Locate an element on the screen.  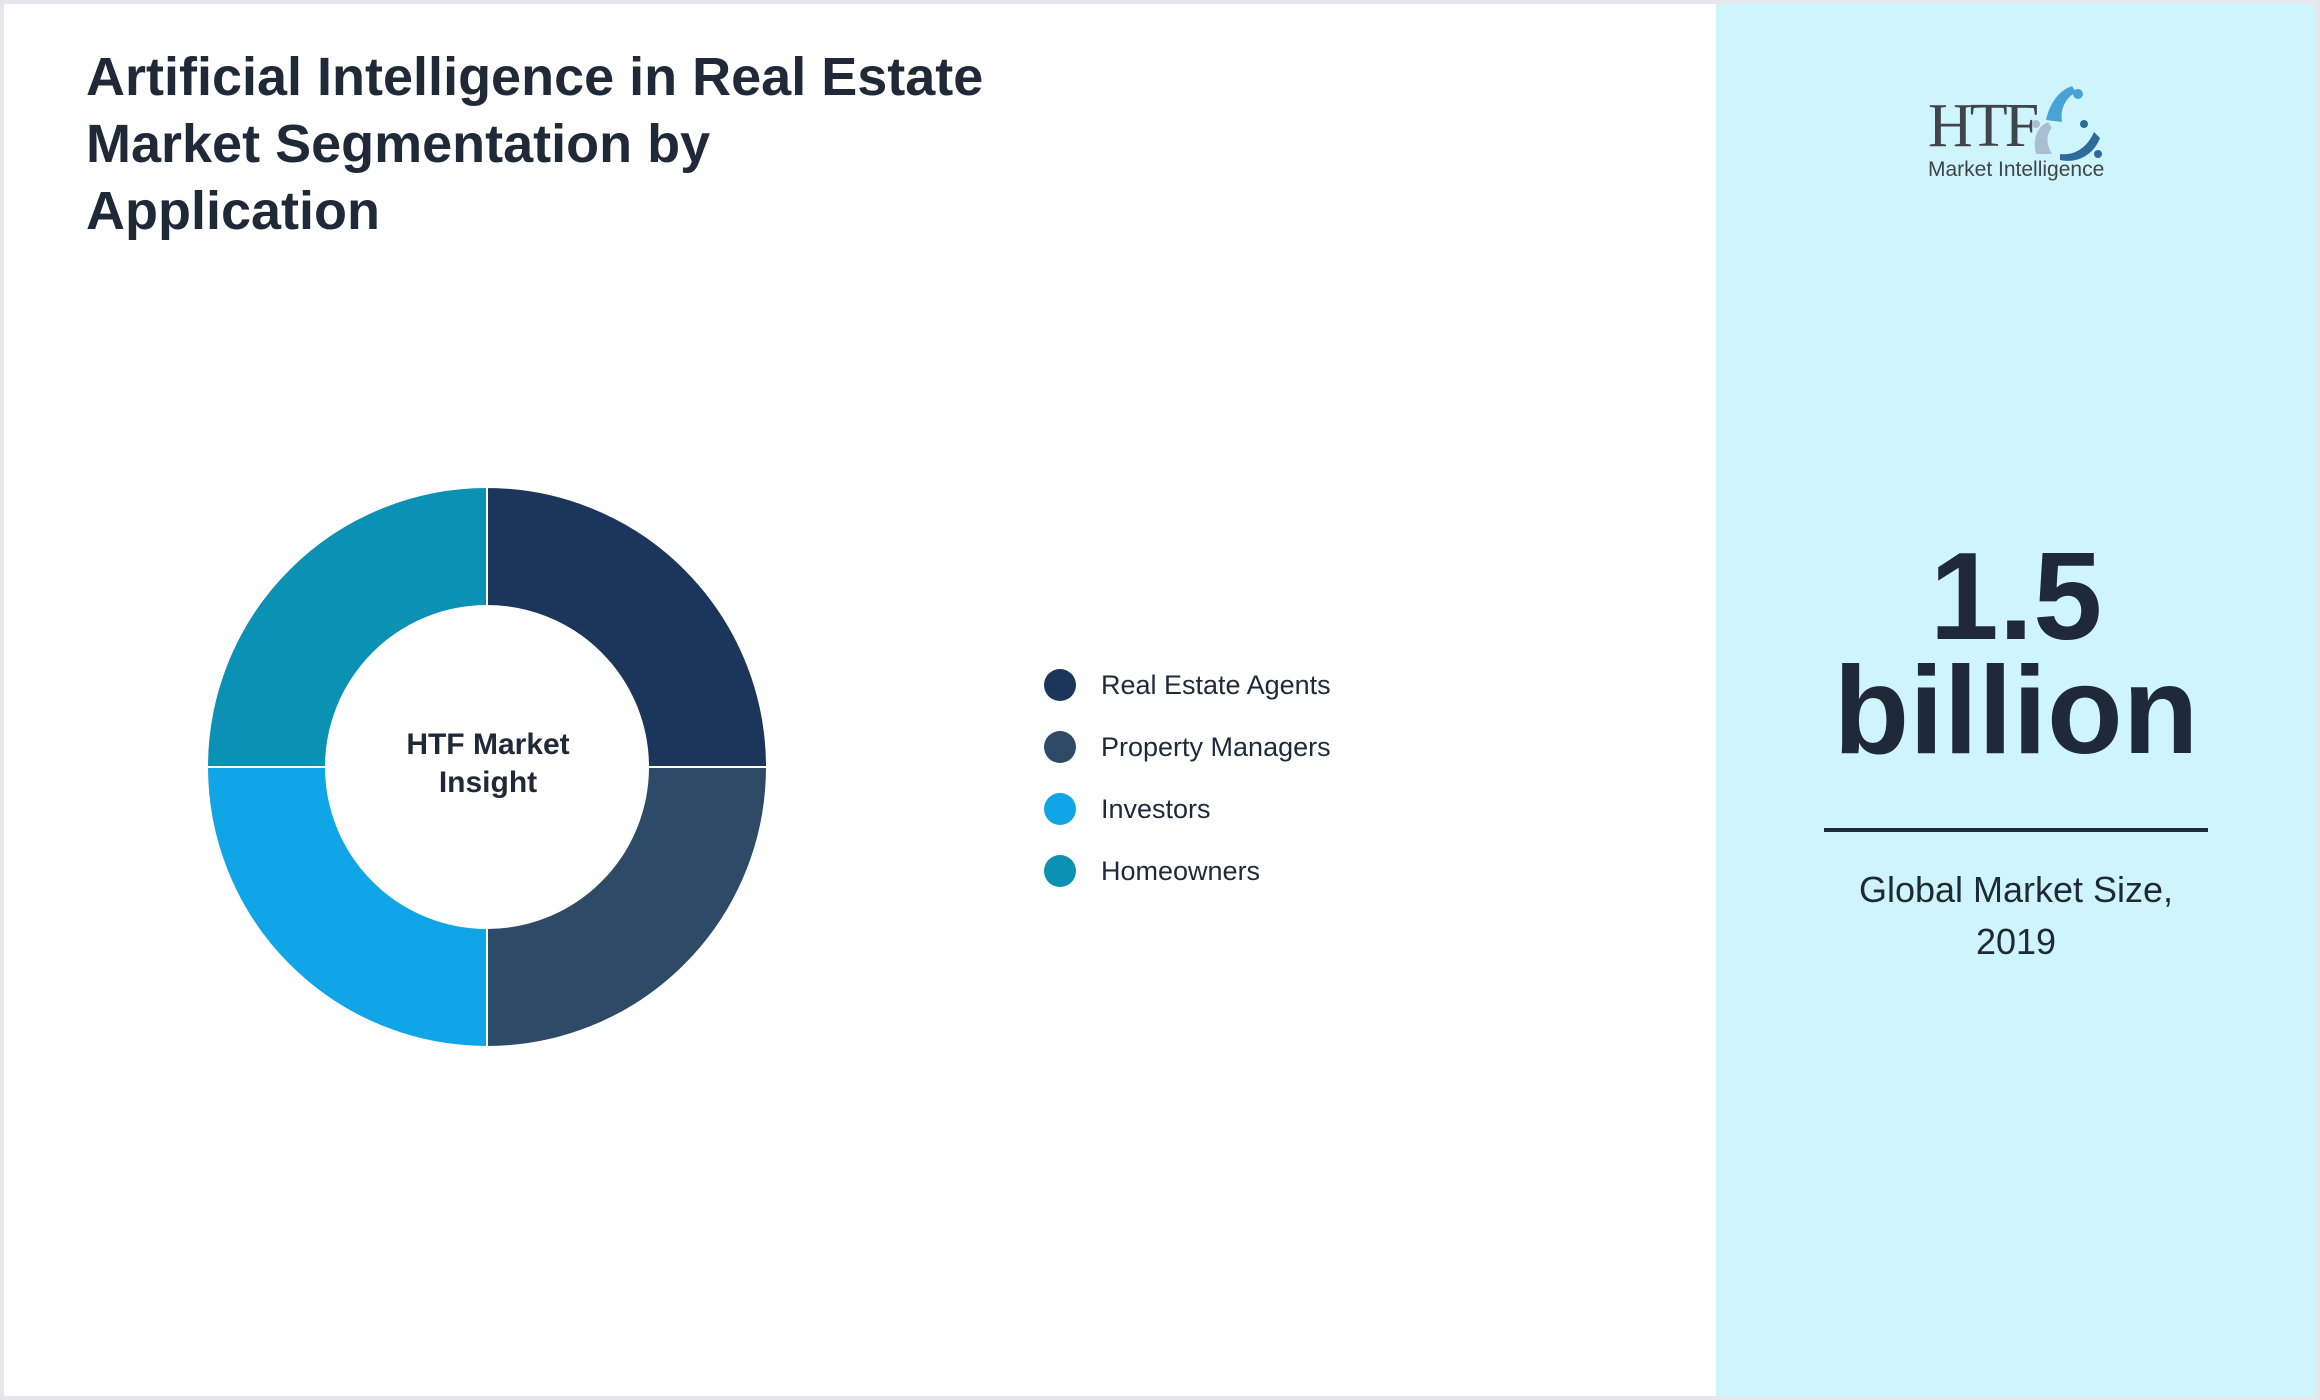
legend-label: Property Managers is located at coordinates (1216, 746).